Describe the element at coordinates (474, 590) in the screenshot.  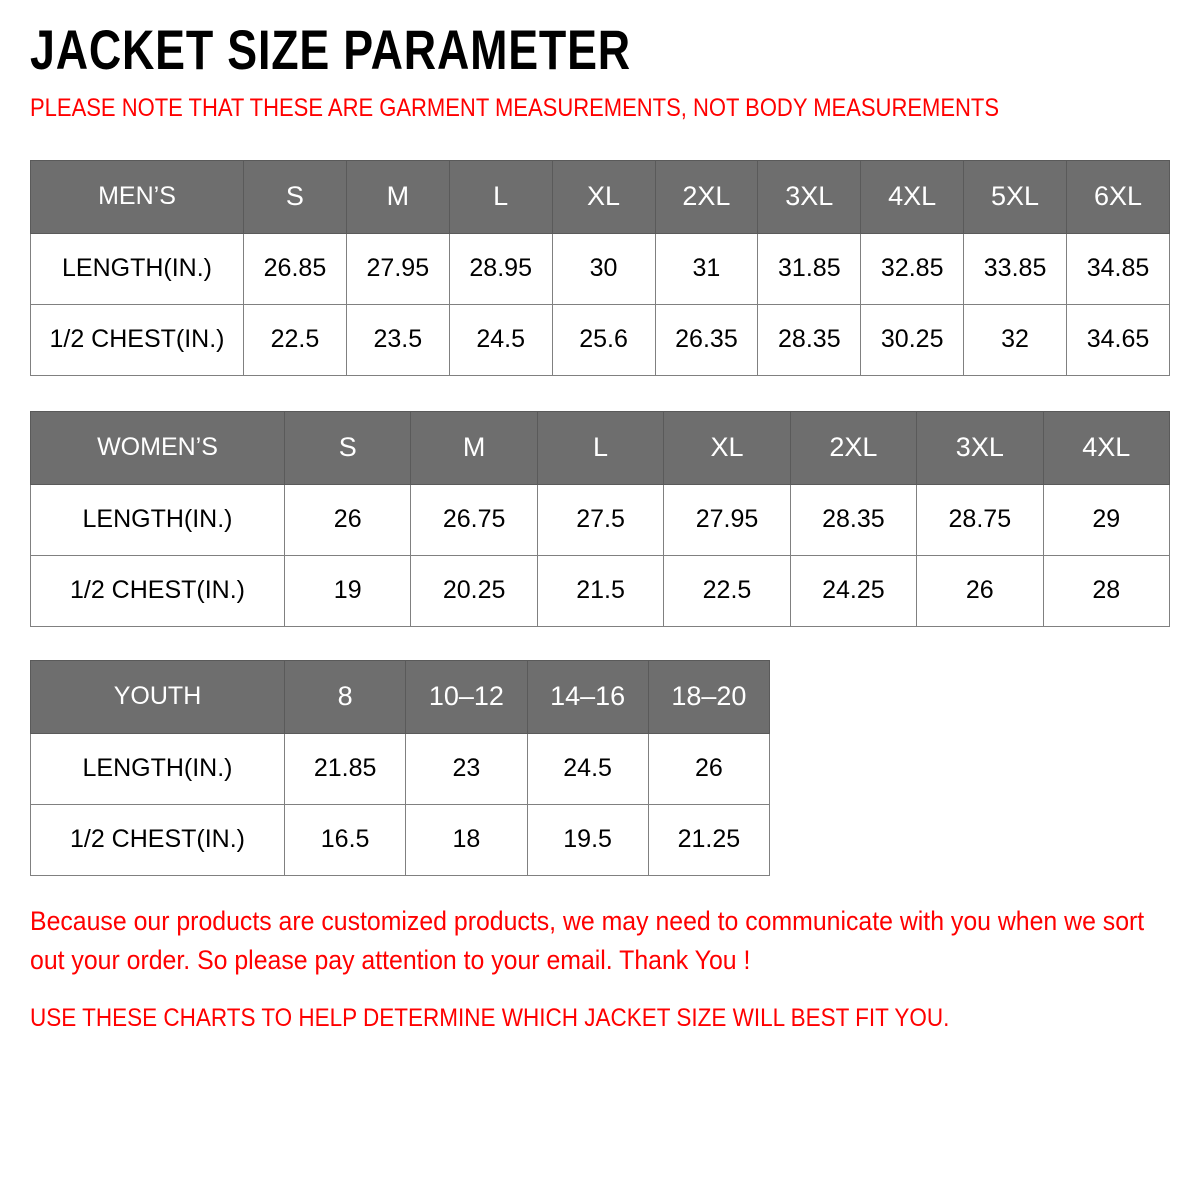
I see `womens-cell: 20.25` at that location.